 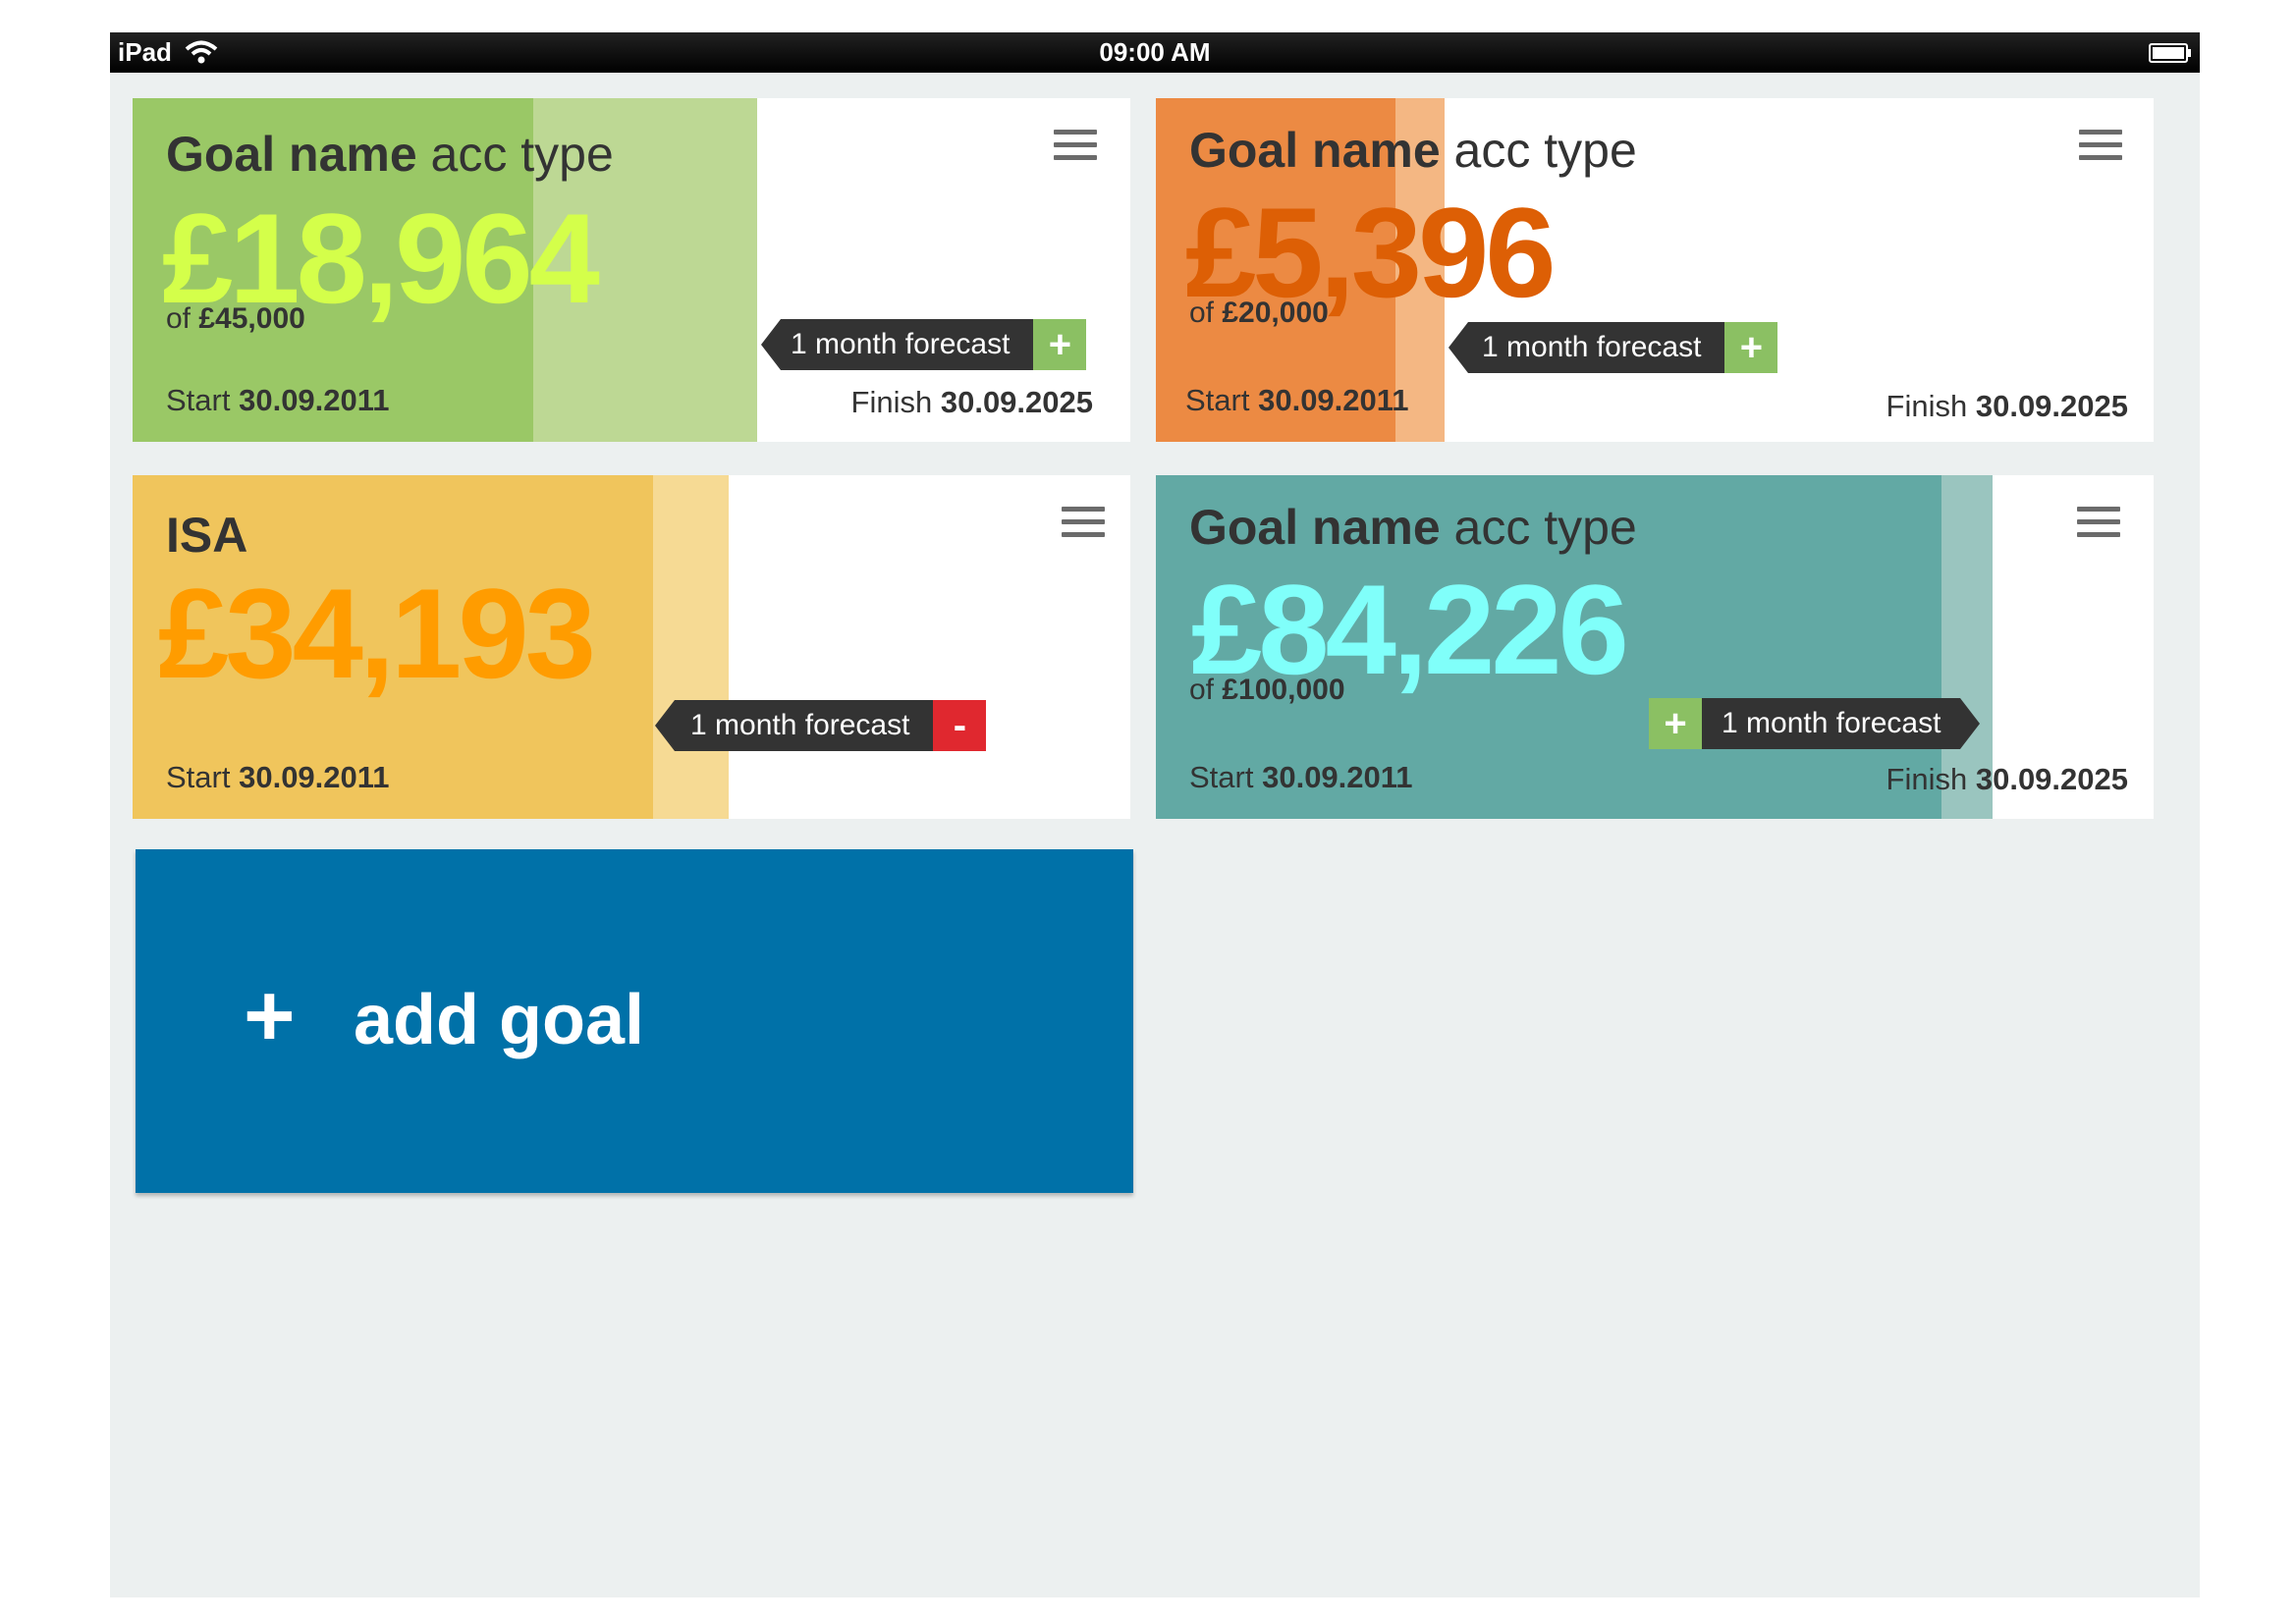 What do you see at coordinates (381, 258) in the screenshot?
I see `goal-amount: £18,964` at bounding box center [381, 258].